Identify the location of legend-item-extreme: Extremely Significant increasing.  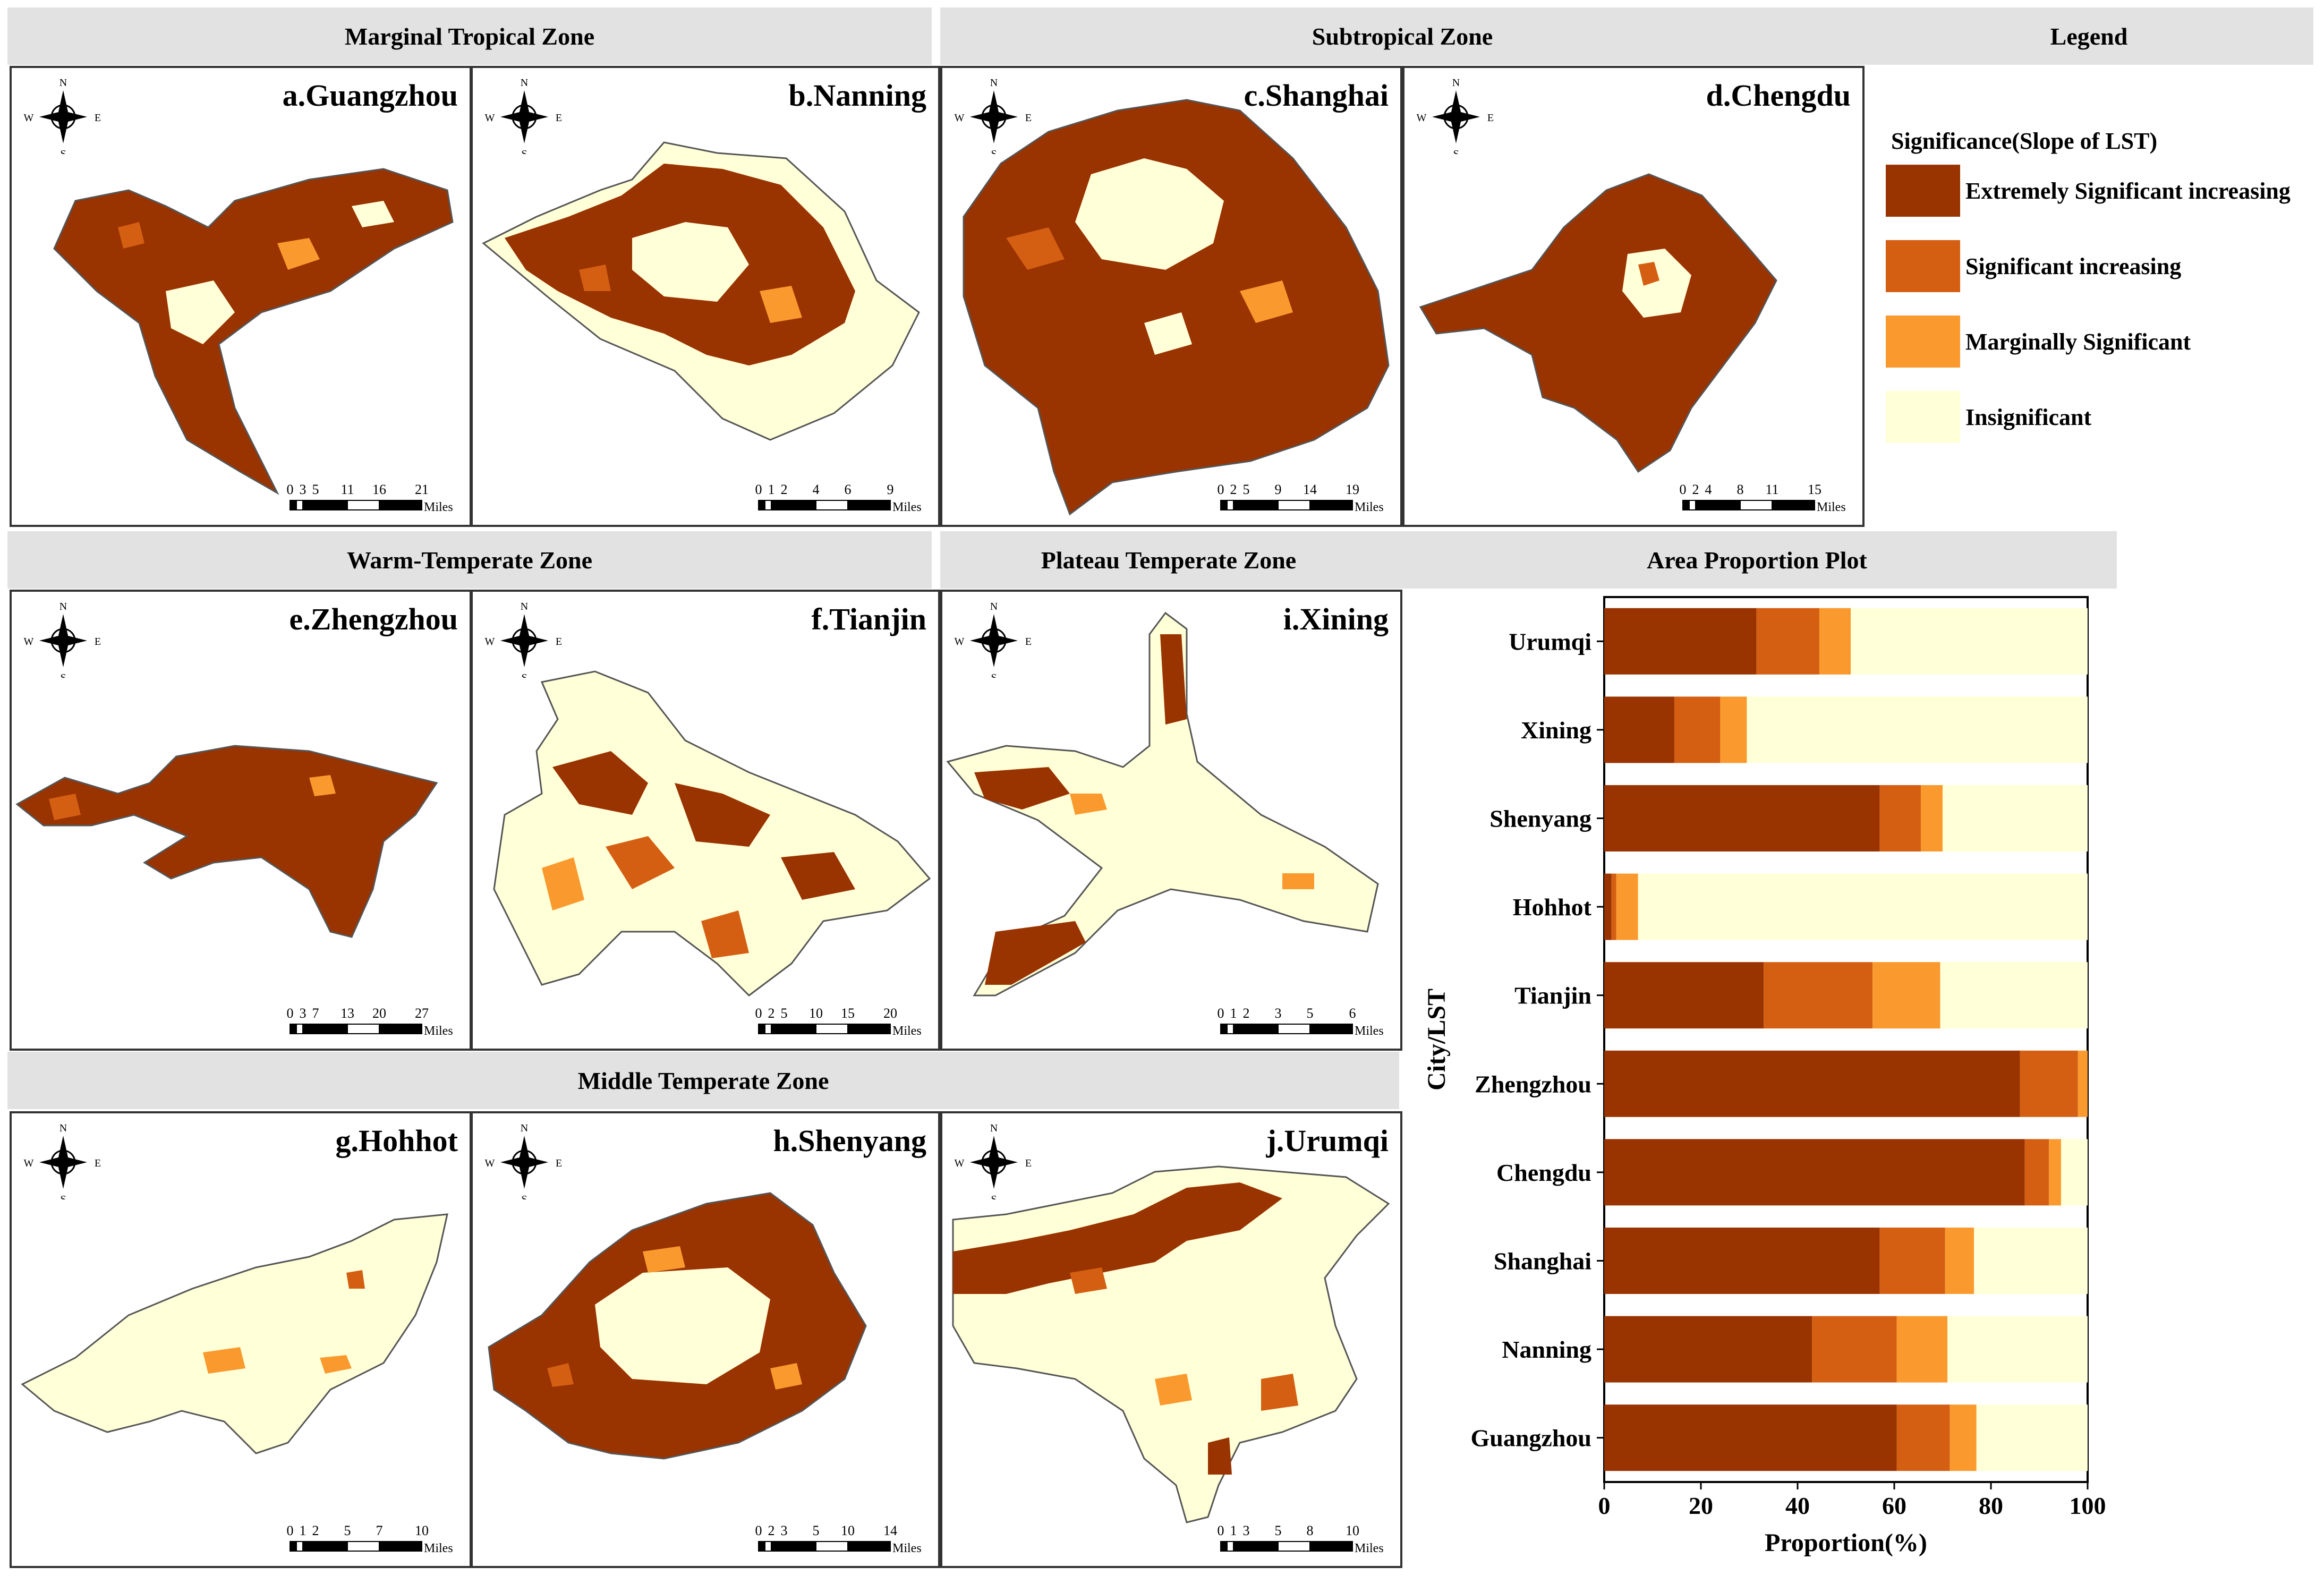
(2088, 191).